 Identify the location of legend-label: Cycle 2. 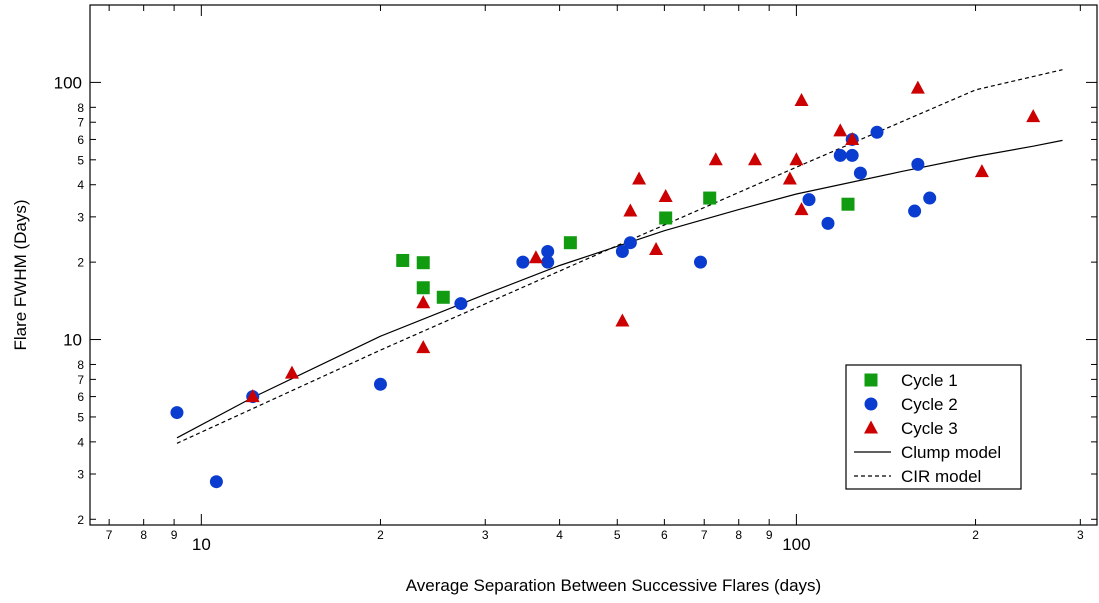
(929, 404).